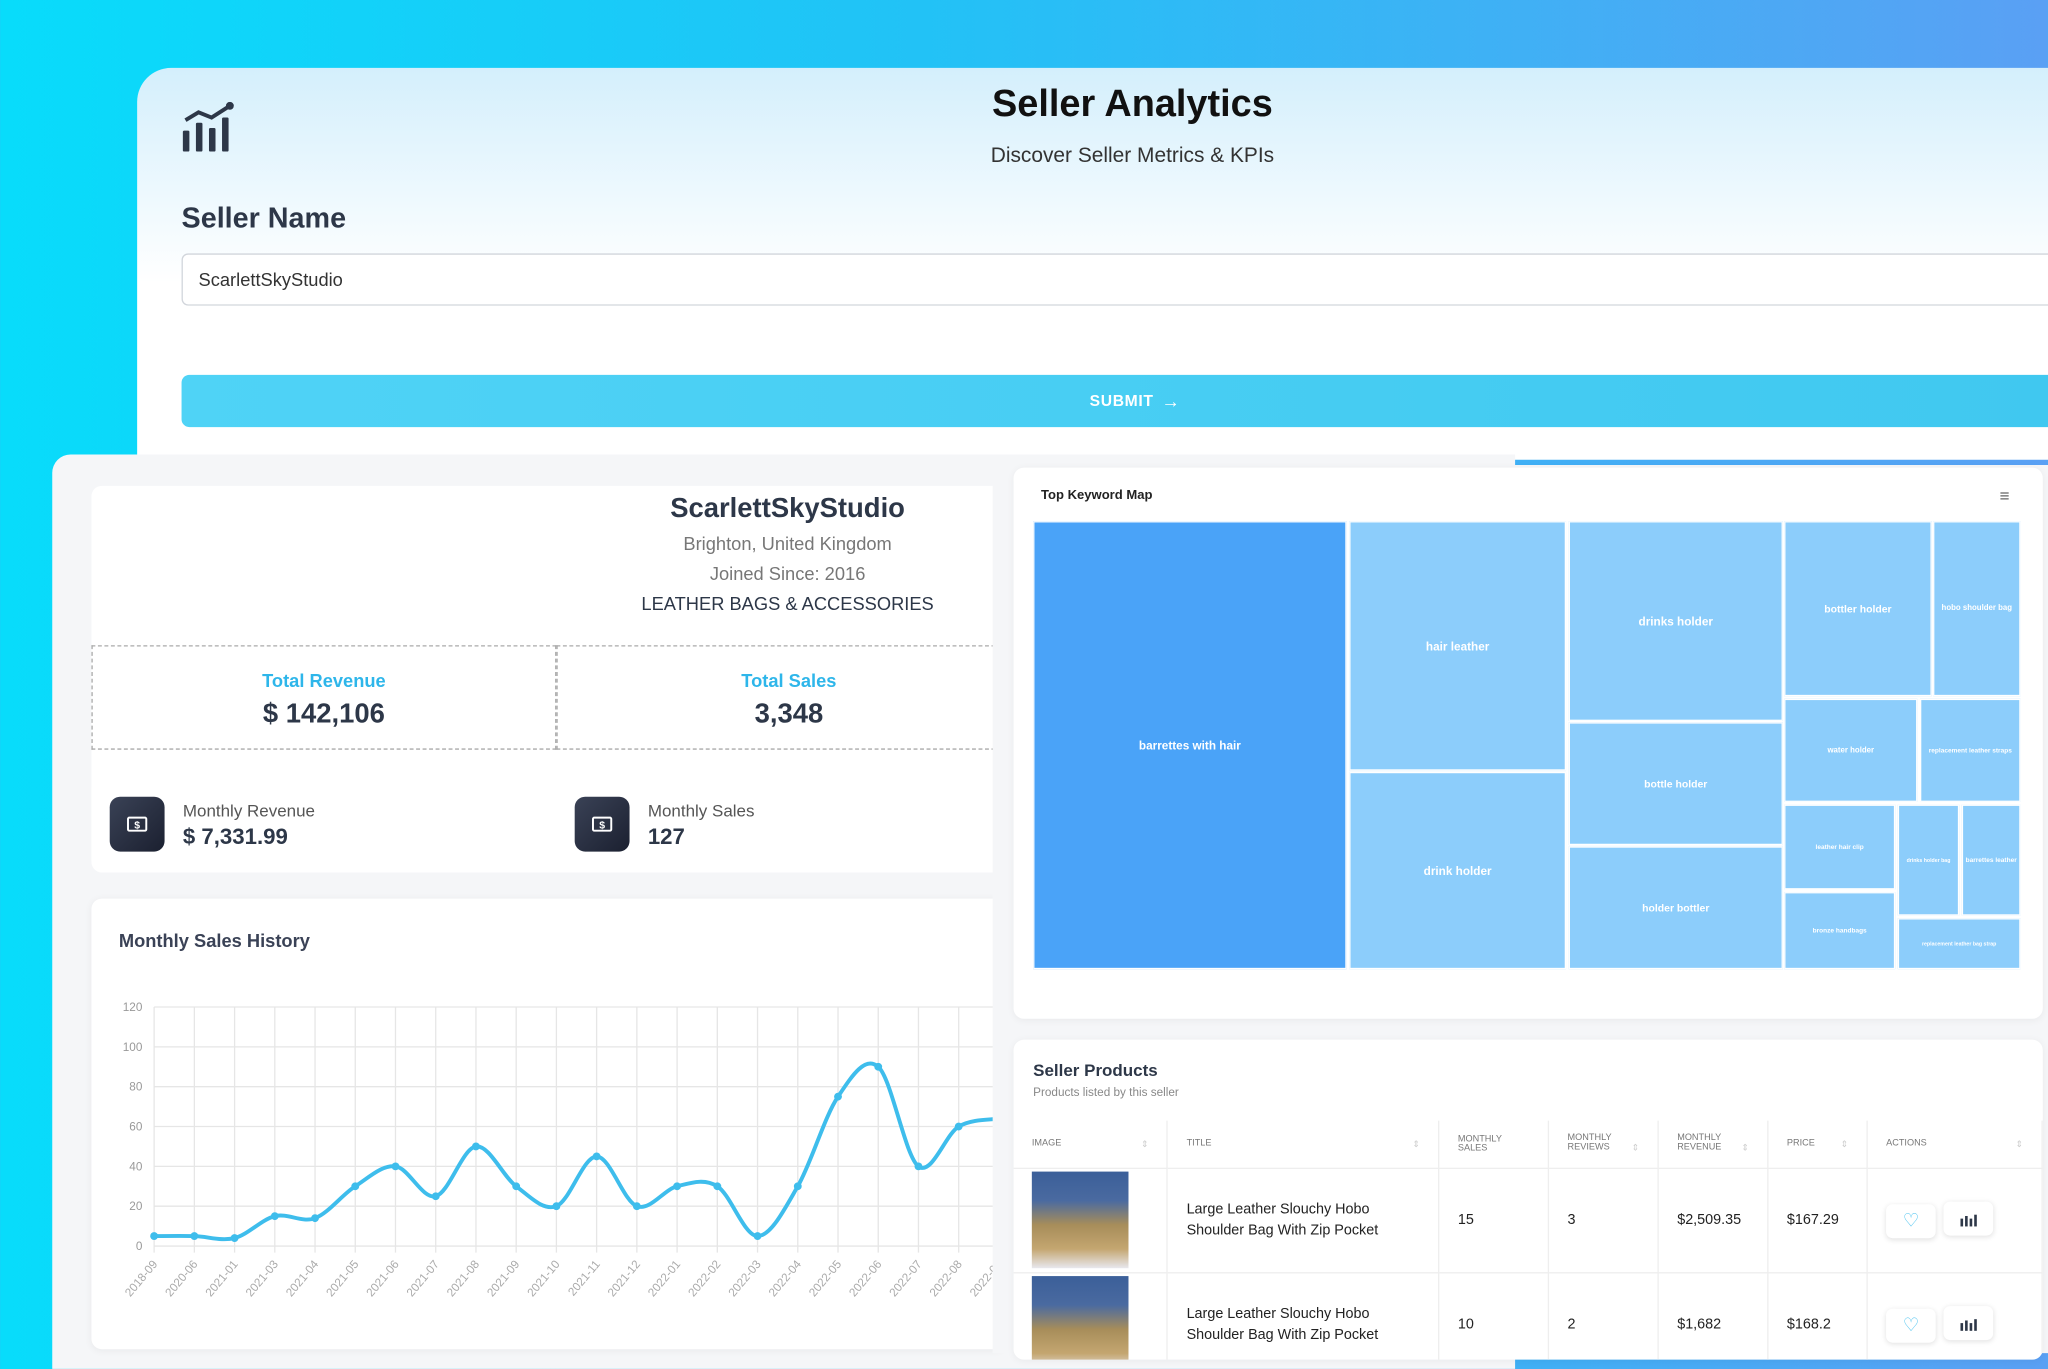 The image size is (2048, 1369). What do you see at coordinates (1603, 1220) in the screenshot?
I see `product-monthly-reviews: 3` at bounding box center [1603, 1220].